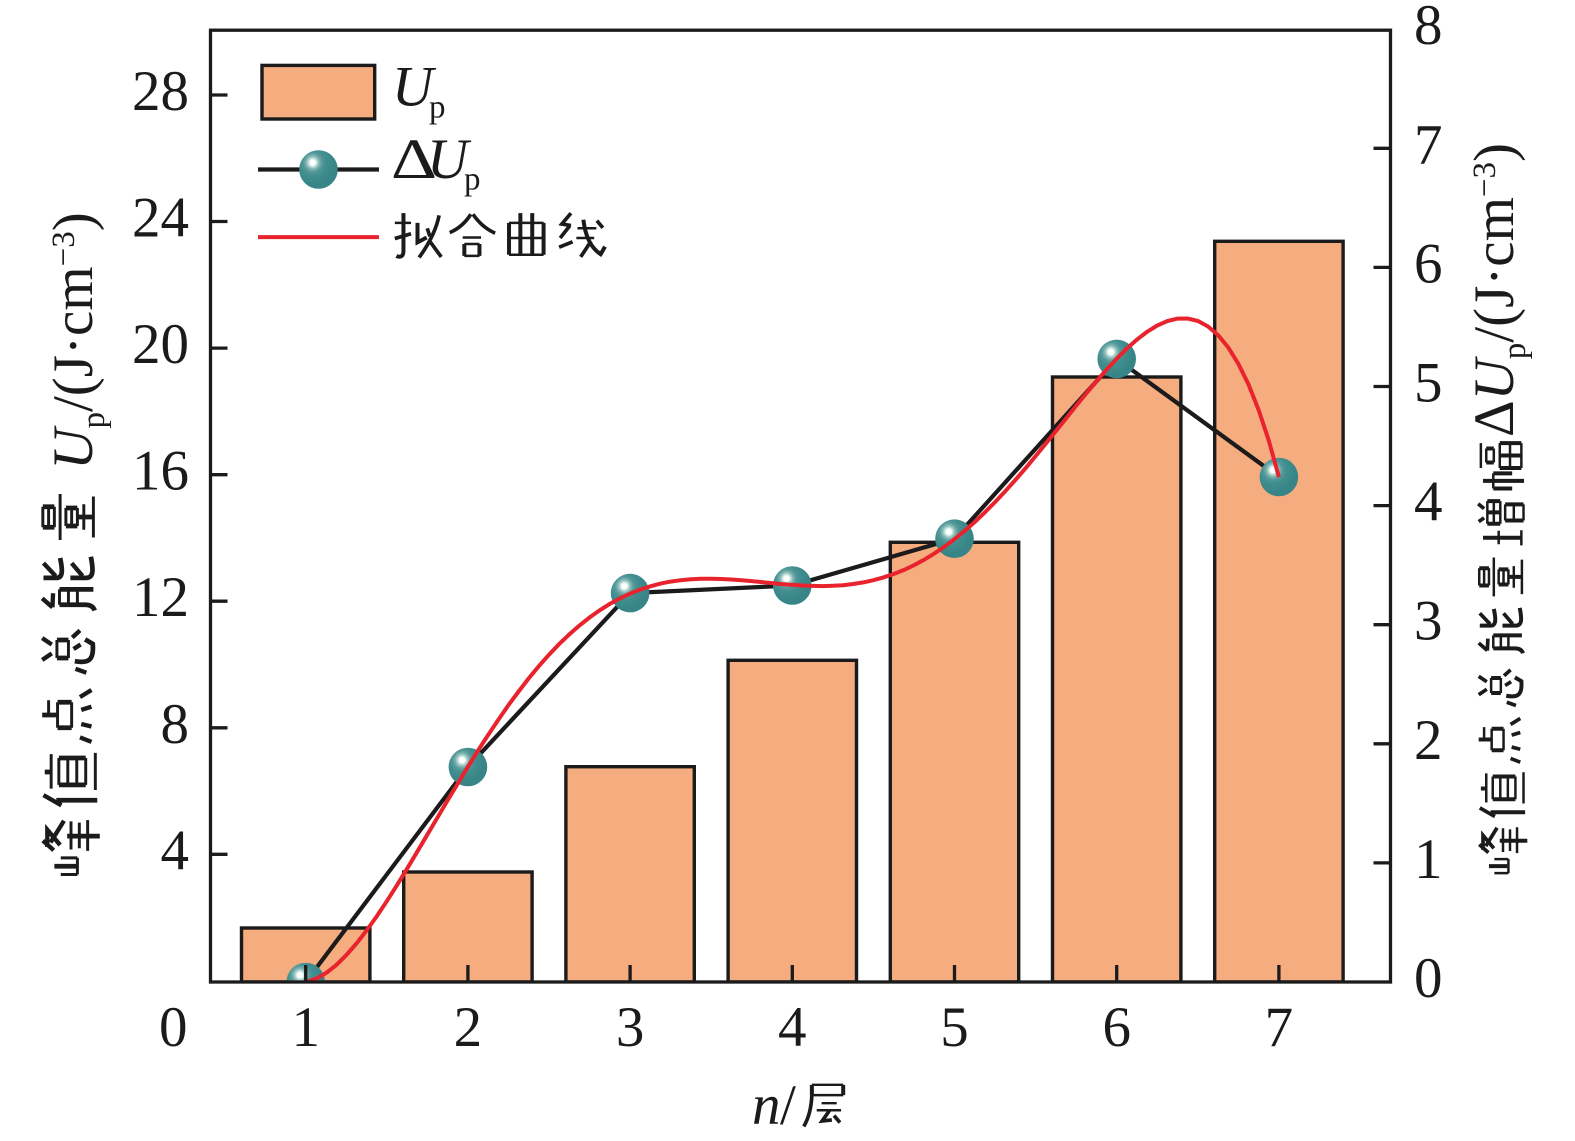 Image resolution: width=1575 pixels, height=1141 pixels. What do you see at coordinates (160, 471) in the screenshot?
I see `svg-text: 16` at bounding box center [160, 471].